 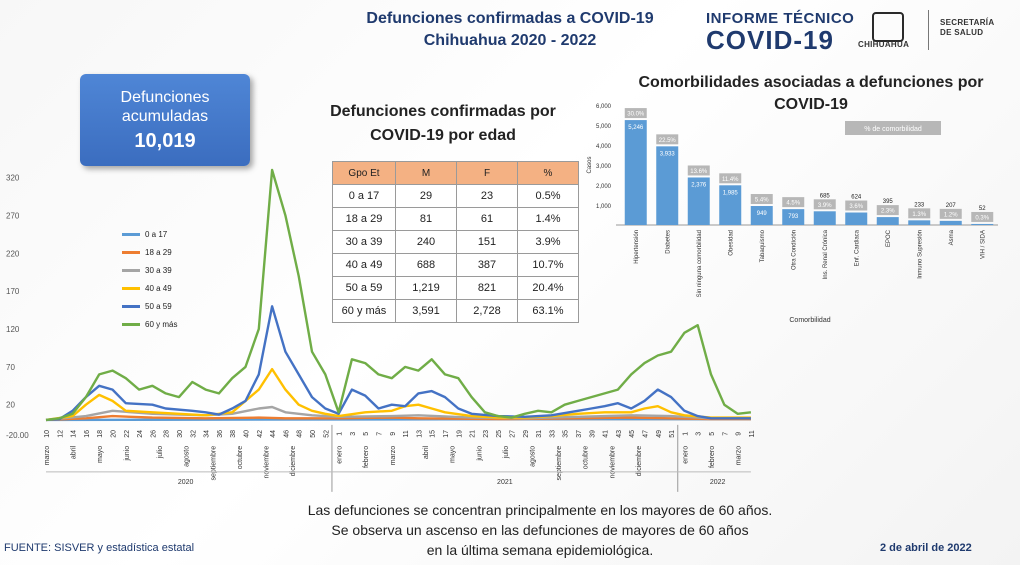 I want to click on percent-label: 2.3%, so click(x=888, y=212).